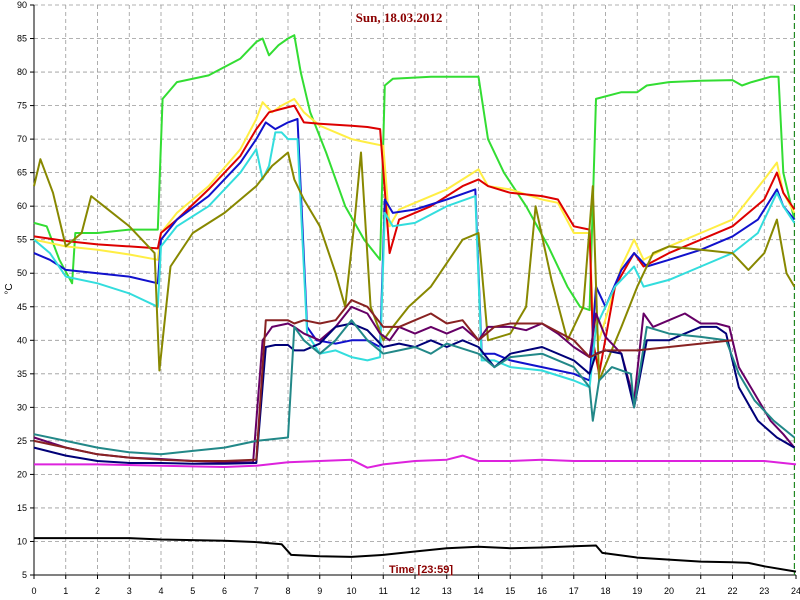 Image resolution: width=800 pixels, height=600 pixels. What do you see at coordinates (65, 591) in the screenshot?
I see `x-tick-label: 1` at bounding box center [65, 591].